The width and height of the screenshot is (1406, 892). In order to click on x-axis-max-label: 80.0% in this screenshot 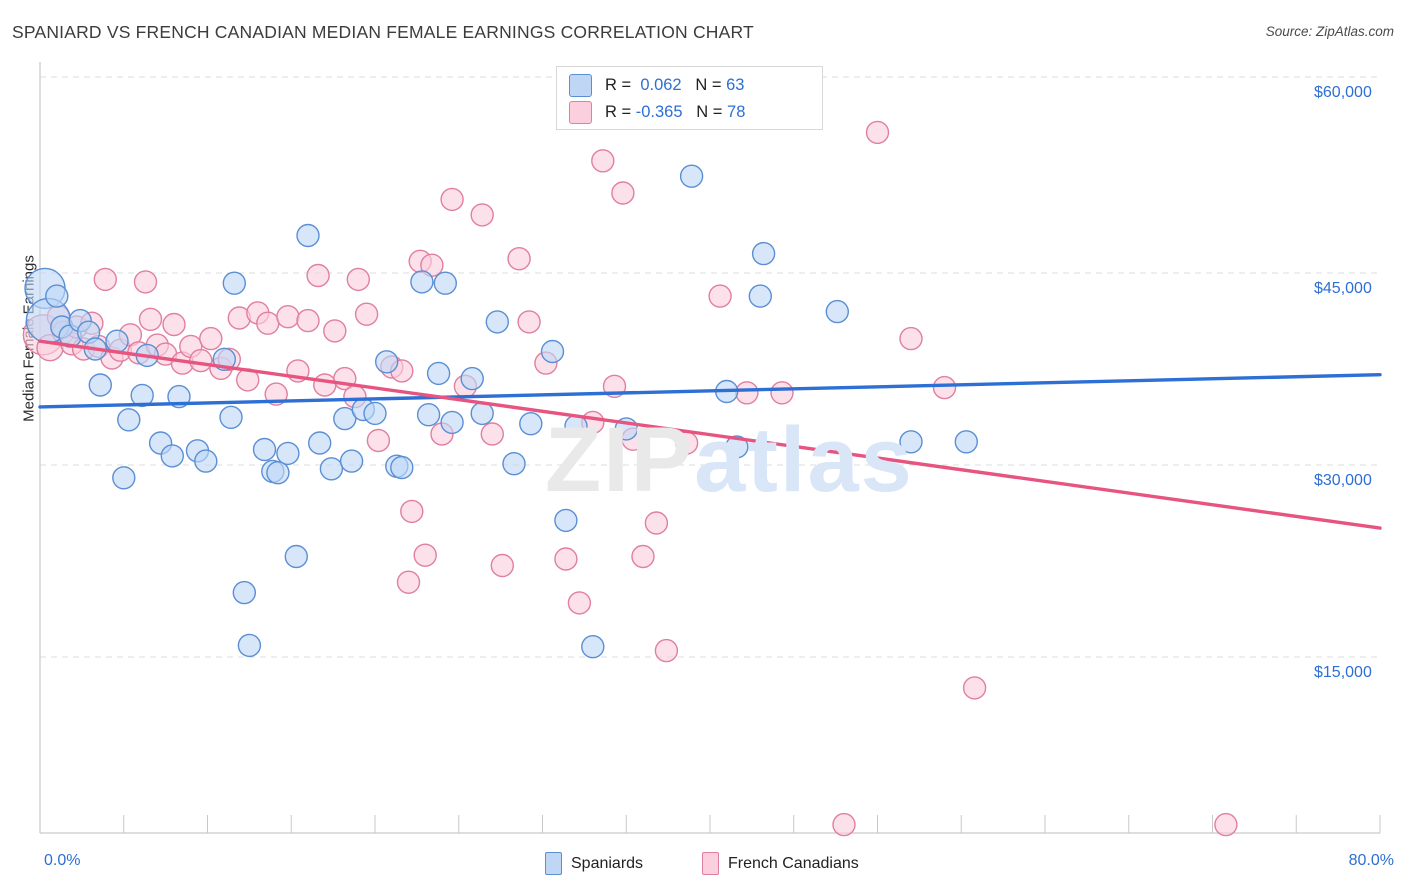, I will do `click(1371, 860)`.